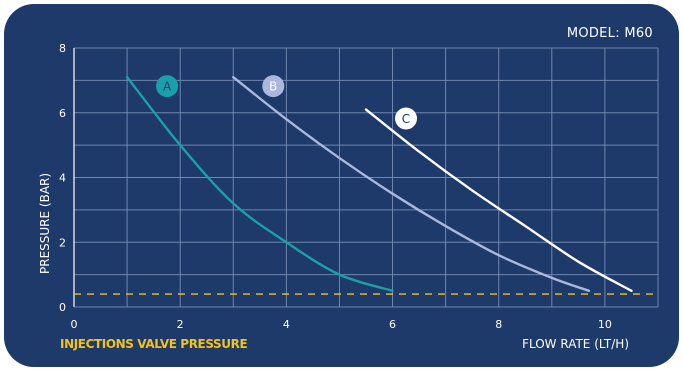 This screenshot has width=683, height=371. I want to click on series-badge-label: C, so click(406, 119).